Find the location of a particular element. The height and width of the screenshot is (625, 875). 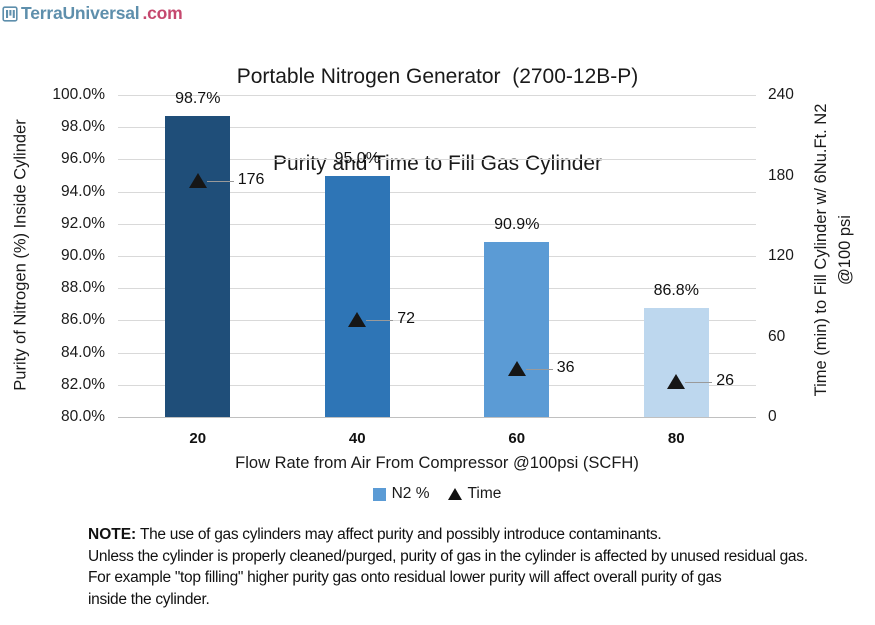

left-axis-tick-label: 84.0% is located at coordinates (83, 352).